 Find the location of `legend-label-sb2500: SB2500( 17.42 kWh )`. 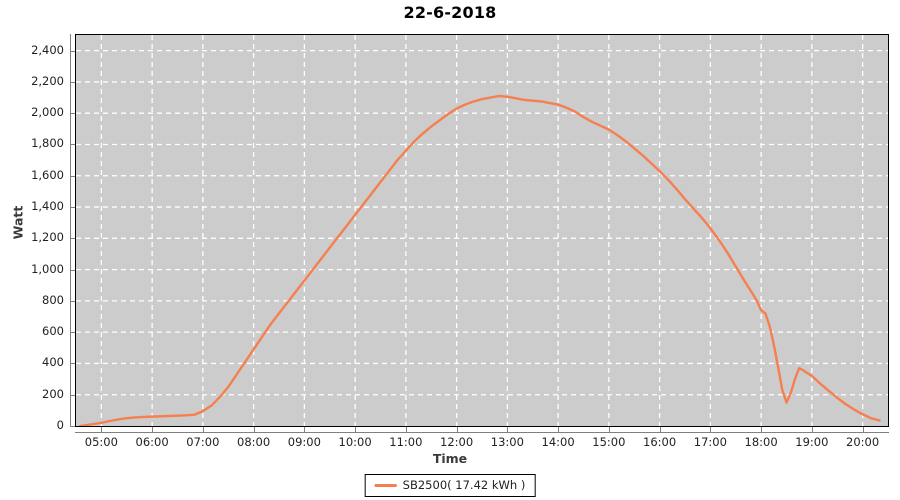

legend-label-sb2500: SB2500( 17.42 kWh ) is located at coordinates (464, 485).